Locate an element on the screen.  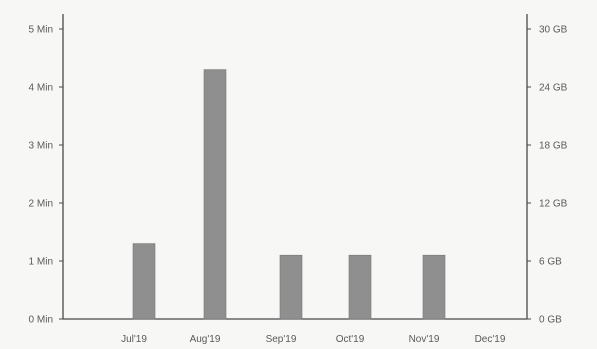
x-tick-label: Oct'19 is located at coordinates (350, 339).